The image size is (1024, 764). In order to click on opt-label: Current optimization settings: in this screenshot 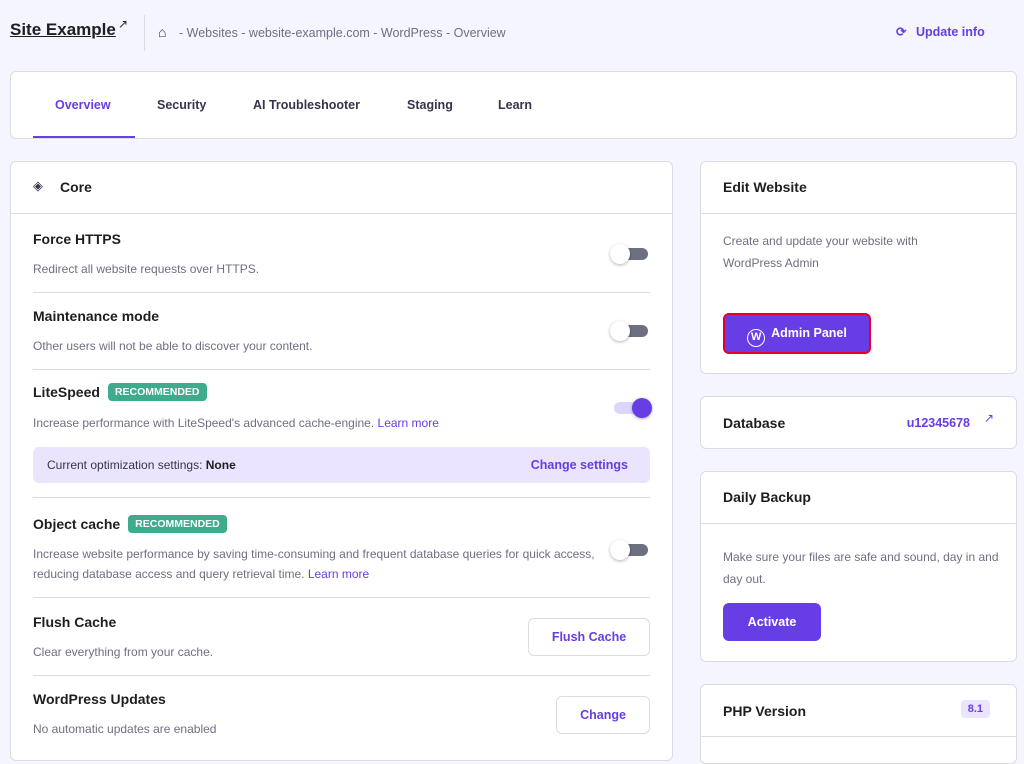, I will do `click(125, 465)`.